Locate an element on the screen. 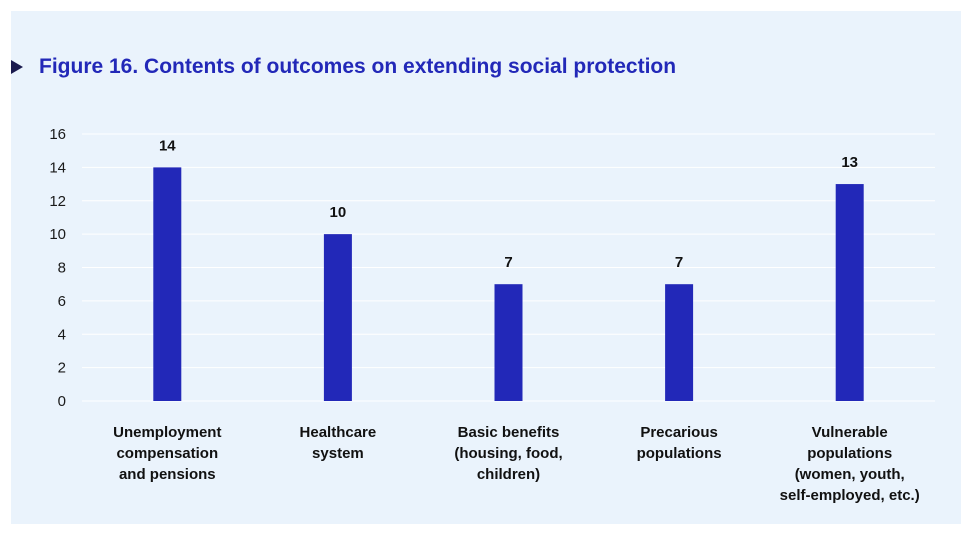 The image size is (971, 538). category-label: Precarious populations is located at coordinates (679, 443).